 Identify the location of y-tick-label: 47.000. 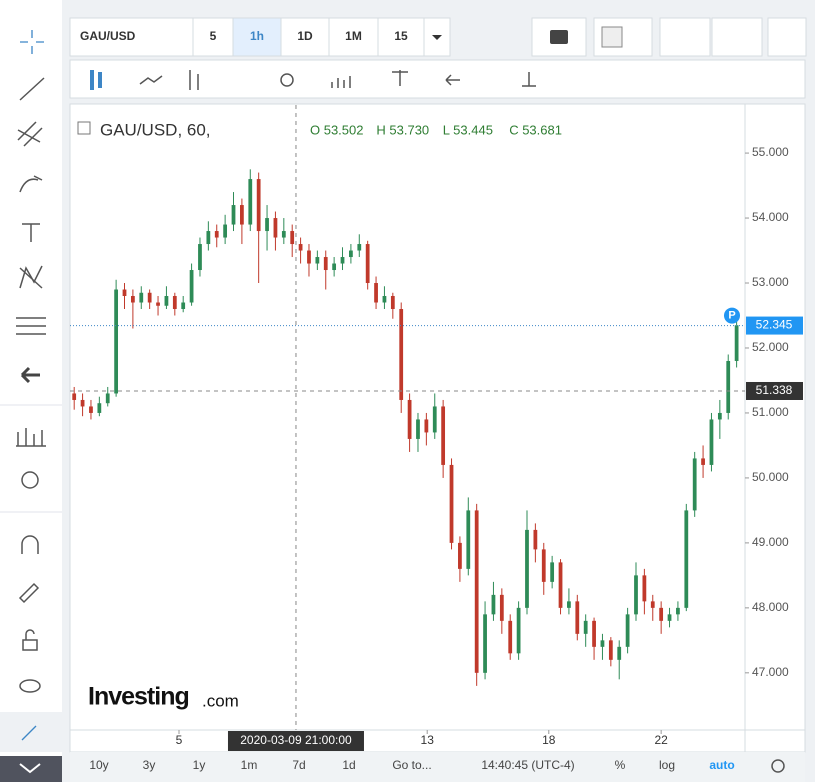
(770, 672).